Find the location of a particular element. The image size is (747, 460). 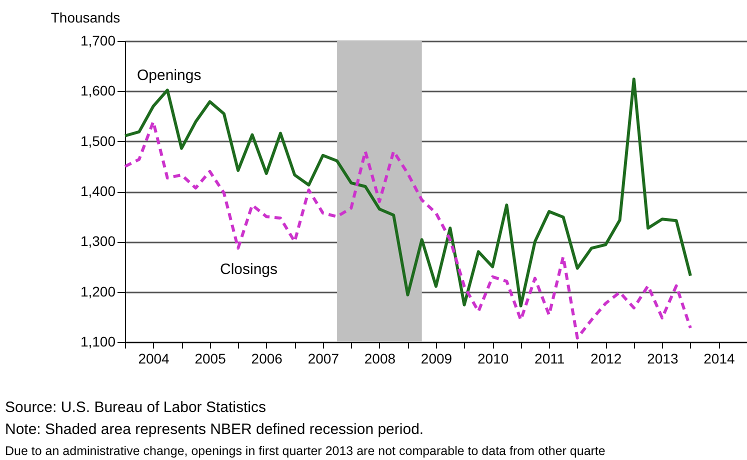

series-label: Openings is located at coordinates (169, 75).